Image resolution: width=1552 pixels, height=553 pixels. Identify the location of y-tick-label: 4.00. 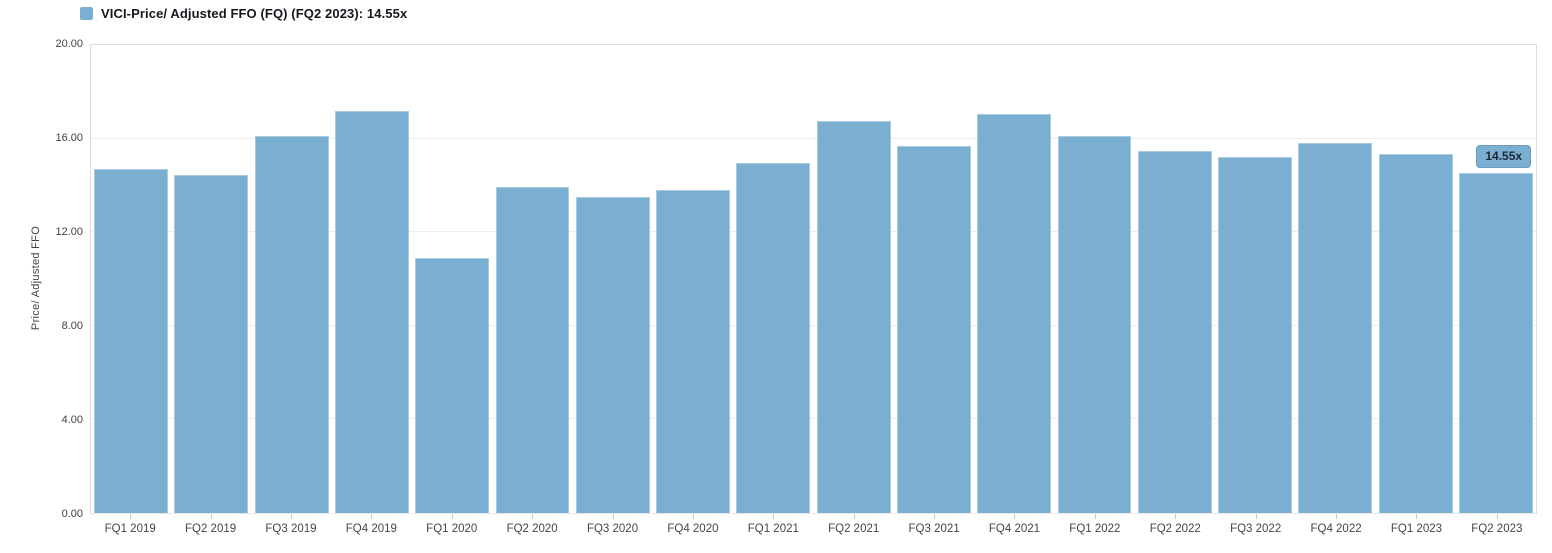
(72, 420).